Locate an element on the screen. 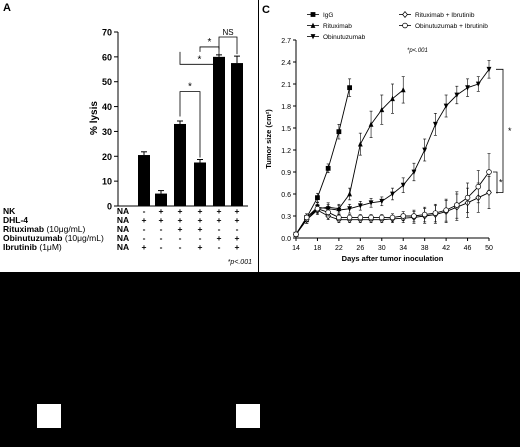  y-tick-label: 20 is located at coordinates (107, 157).